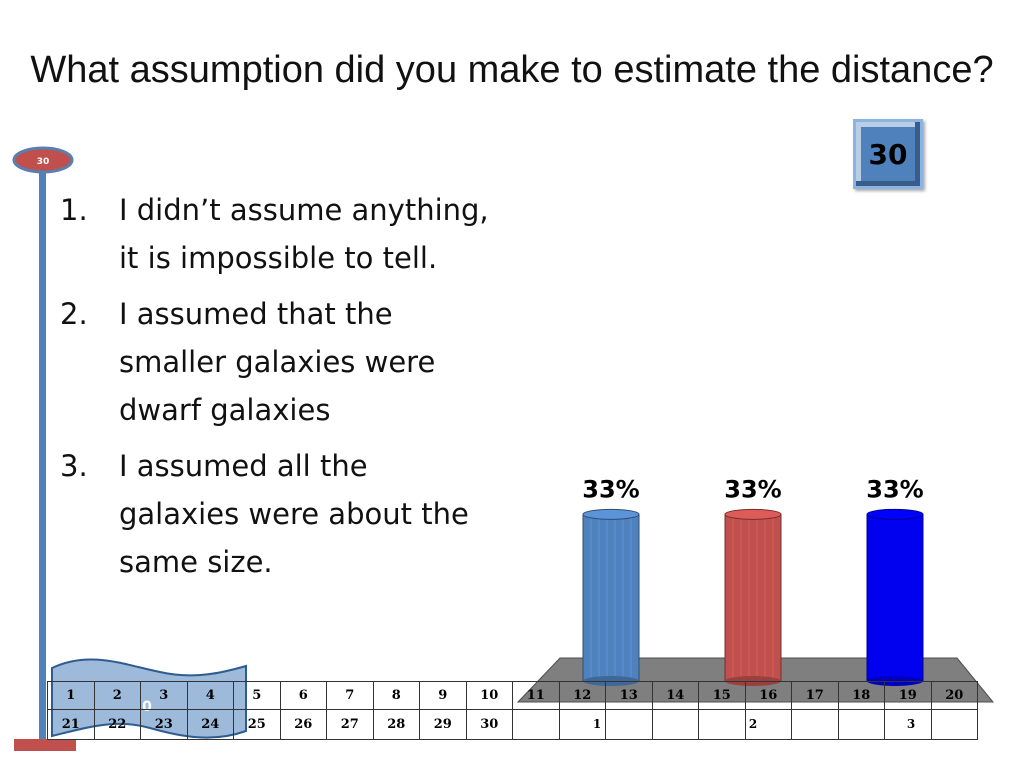 The image size is (1024, 768). What do you see at coordinates (908, 695) in the screenshot?
I see `response-cell: 19` at bounding box center [908, 695].